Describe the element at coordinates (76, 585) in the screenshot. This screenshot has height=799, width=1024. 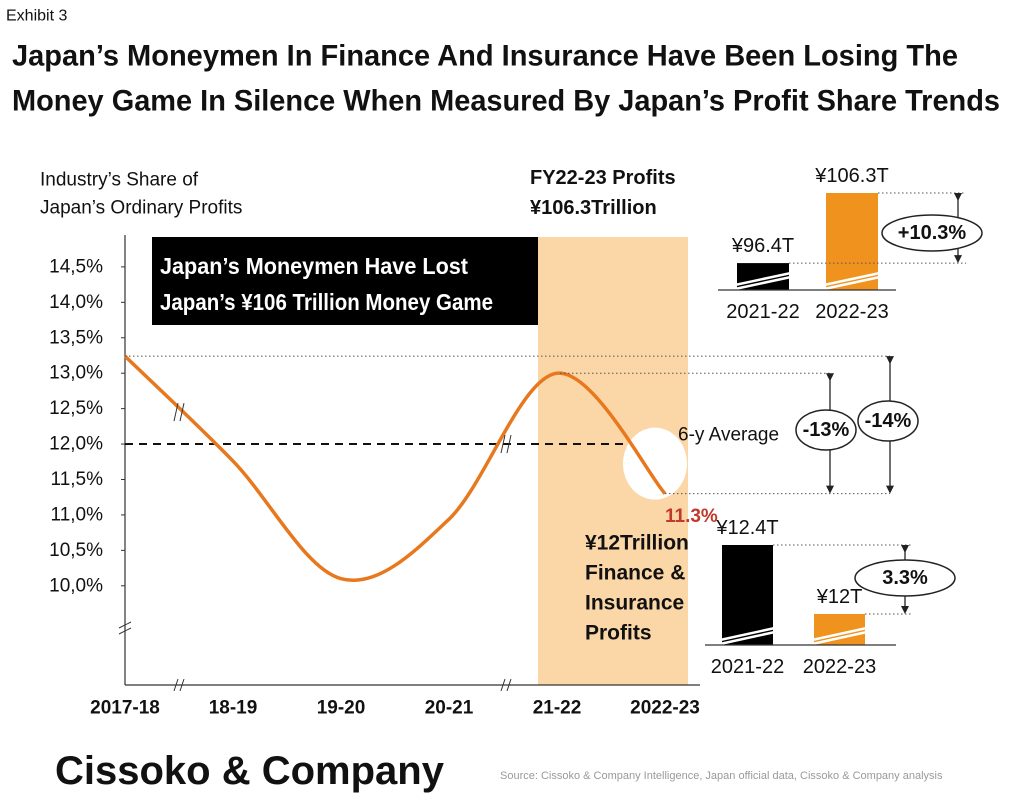
I see `y-tick-label: 10,0%` at that location.